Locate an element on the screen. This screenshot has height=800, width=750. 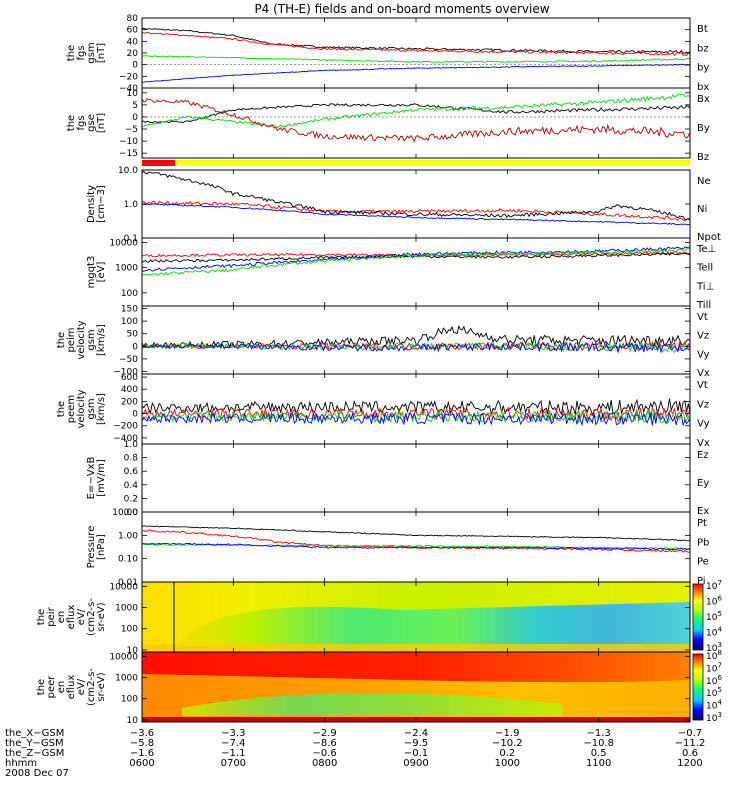
legend-bz: bz is located at coordinates (703, 48).